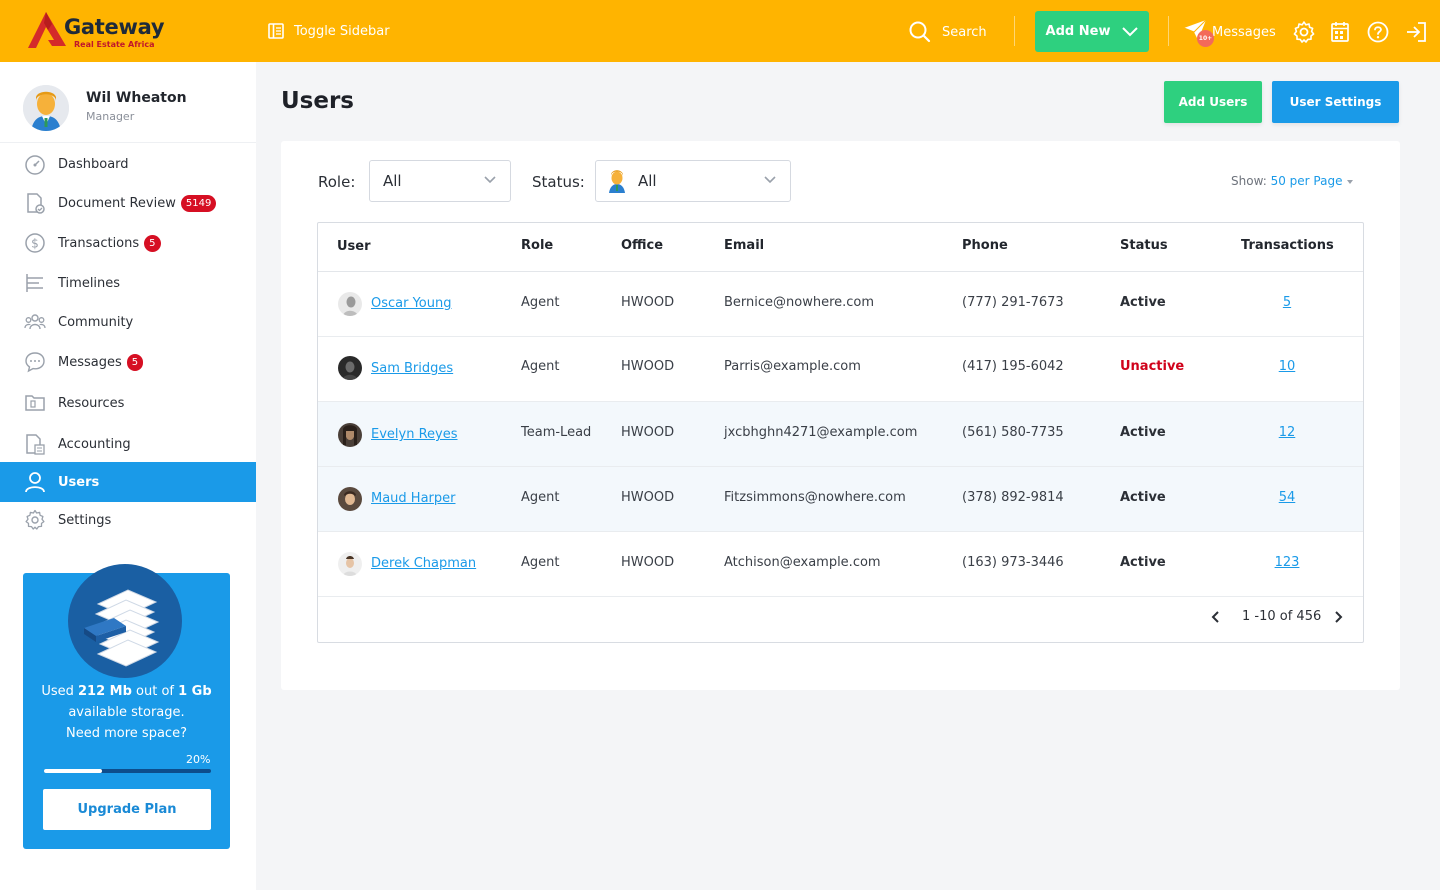  Describe the element at coordinates (1092, 31) in the screenshot. I see `add-new-button: Add New` at that location.